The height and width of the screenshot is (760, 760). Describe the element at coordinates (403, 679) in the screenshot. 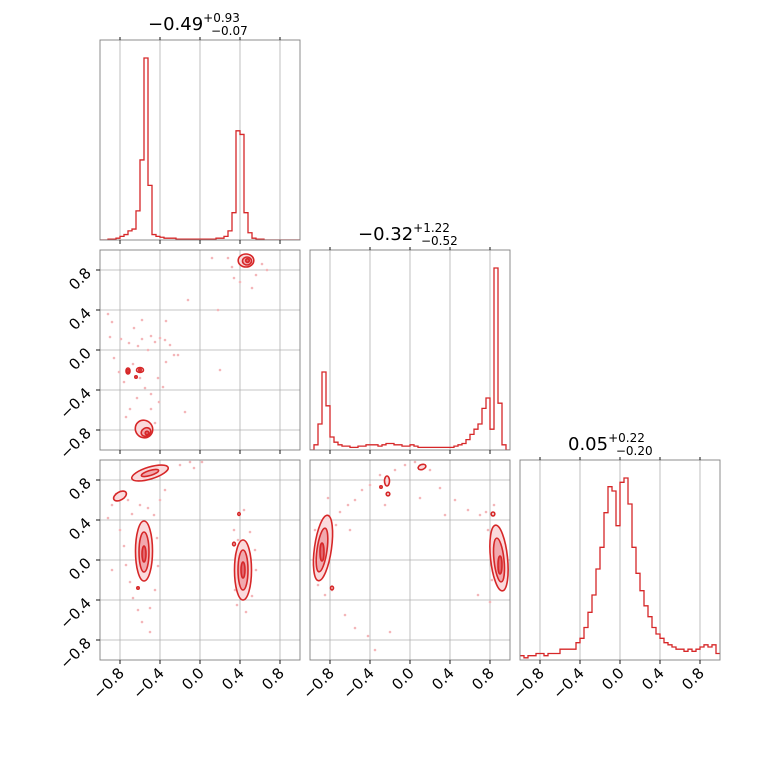

I see `x-tick-label: 0.0` at that location.